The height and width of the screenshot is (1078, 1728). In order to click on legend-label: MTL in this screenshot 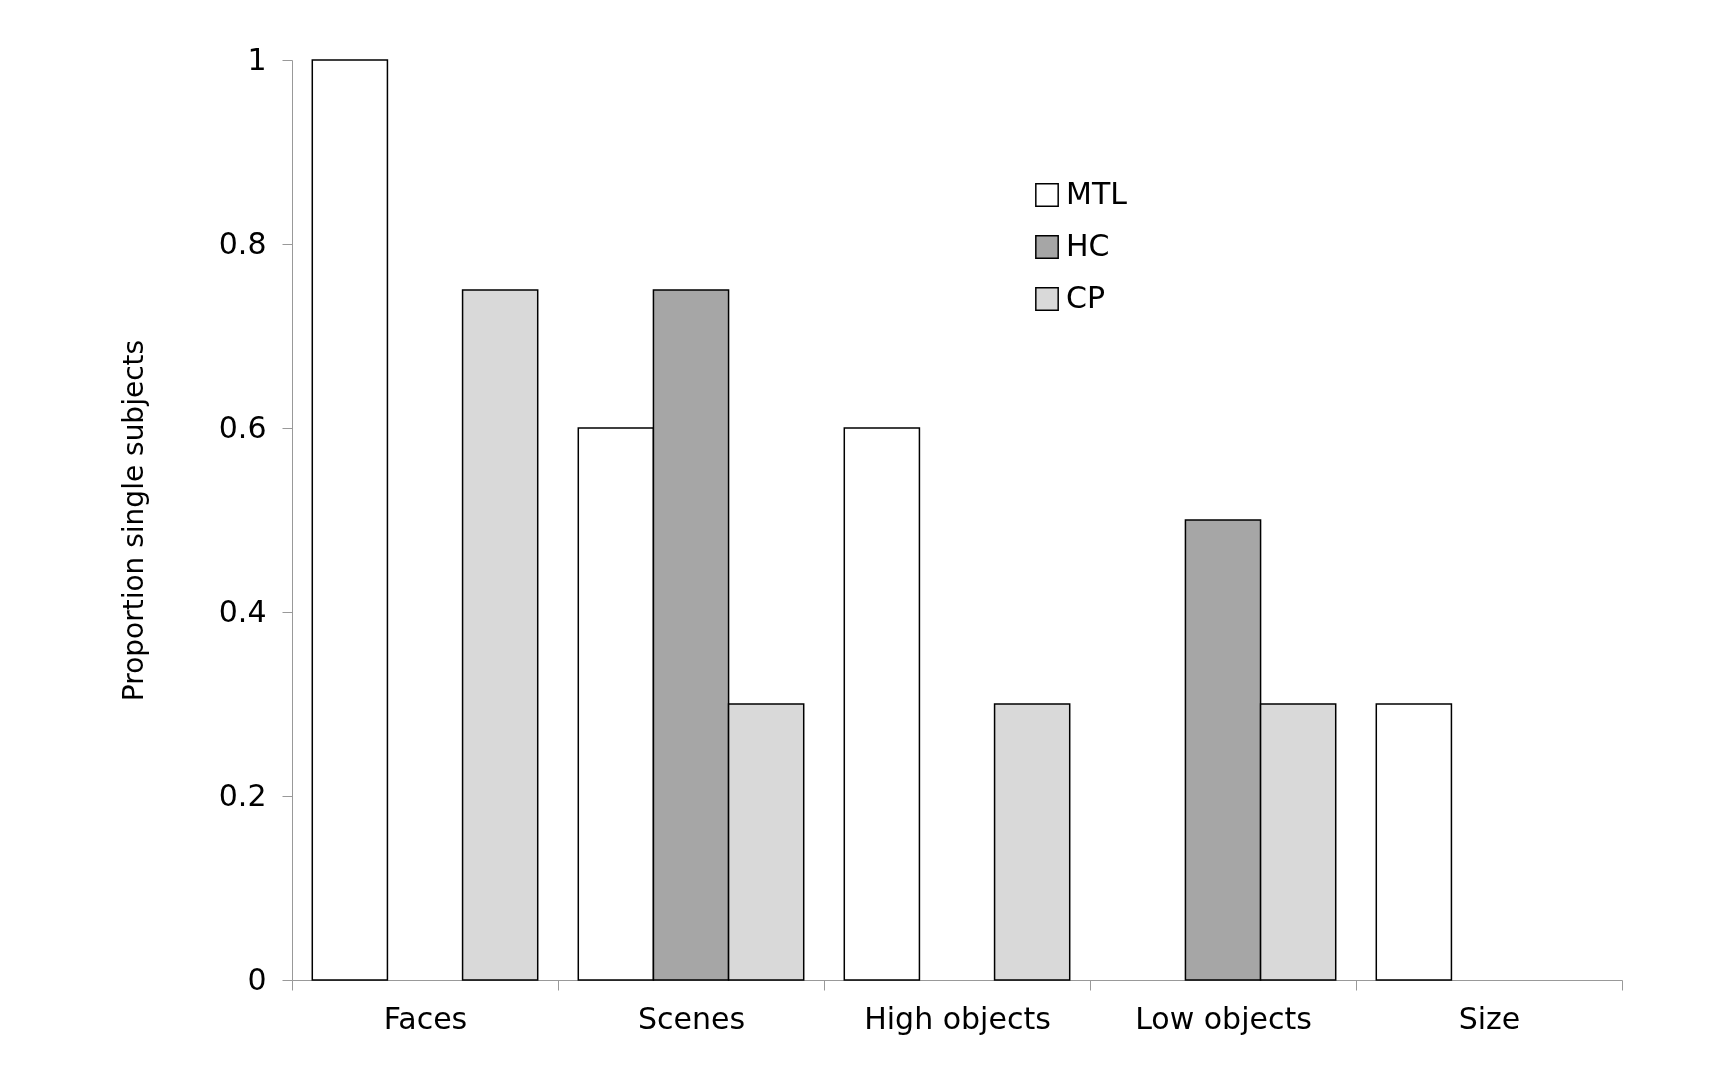, I will do `click(1097, 193)`.